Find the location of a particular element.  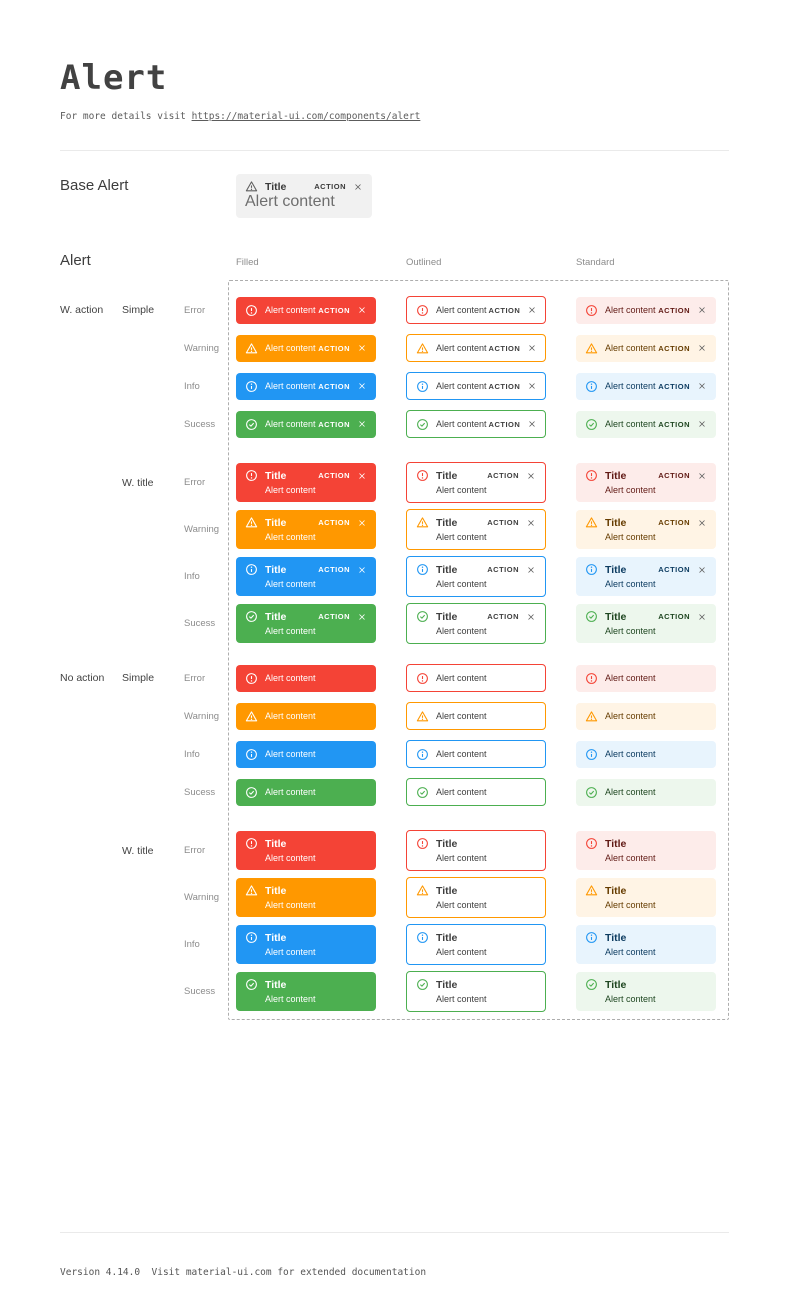

group-variant-label: W. title is located at coordinates (138, 850).